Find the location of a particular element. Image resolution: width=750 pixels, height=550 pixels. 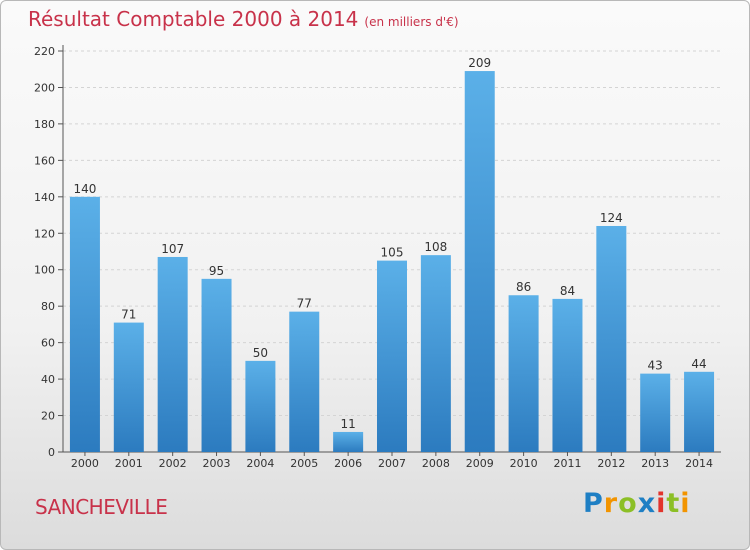

x-tick-label: 2004 is located at coordinates (260, 463).